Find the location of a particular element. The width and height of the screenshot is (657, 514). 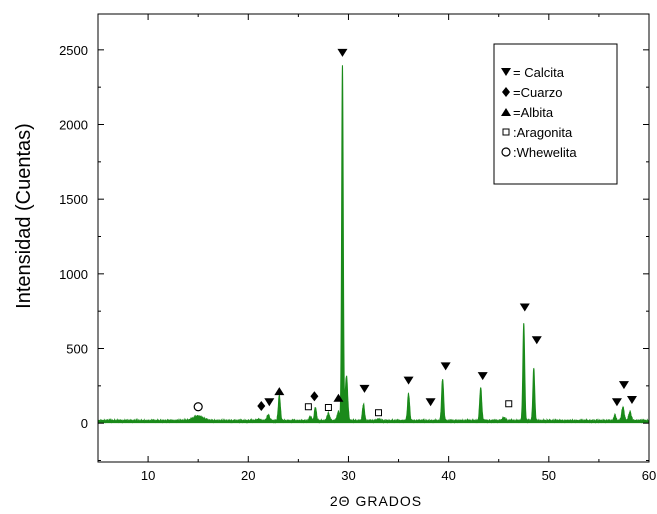

legend-label: :Aragonita is located at coordinates (543, 132).